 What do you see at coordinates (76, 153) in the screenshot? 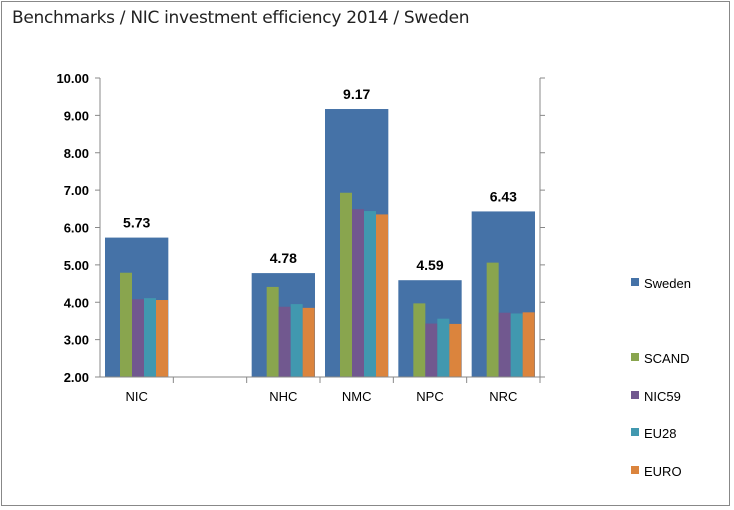
I see `y-tick-label: 8.00` at bounding box center [76, 153].